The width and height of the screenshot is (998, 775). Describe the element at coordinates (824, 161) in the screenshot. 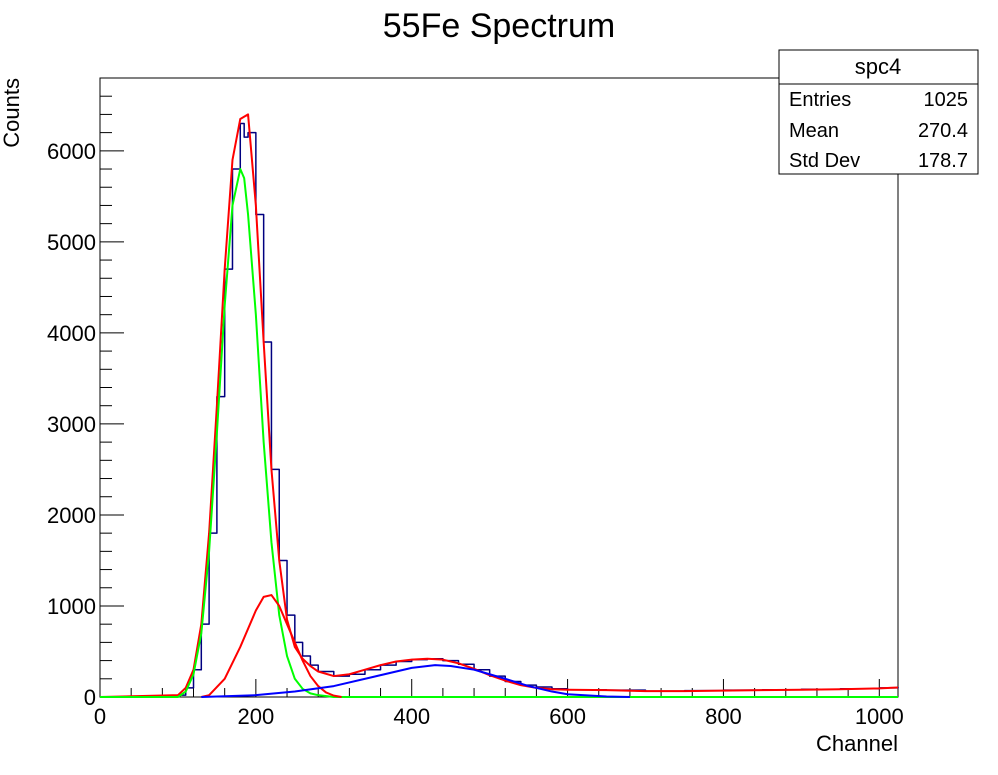

I see `stats-stddev-label: Std Dev` at that location.